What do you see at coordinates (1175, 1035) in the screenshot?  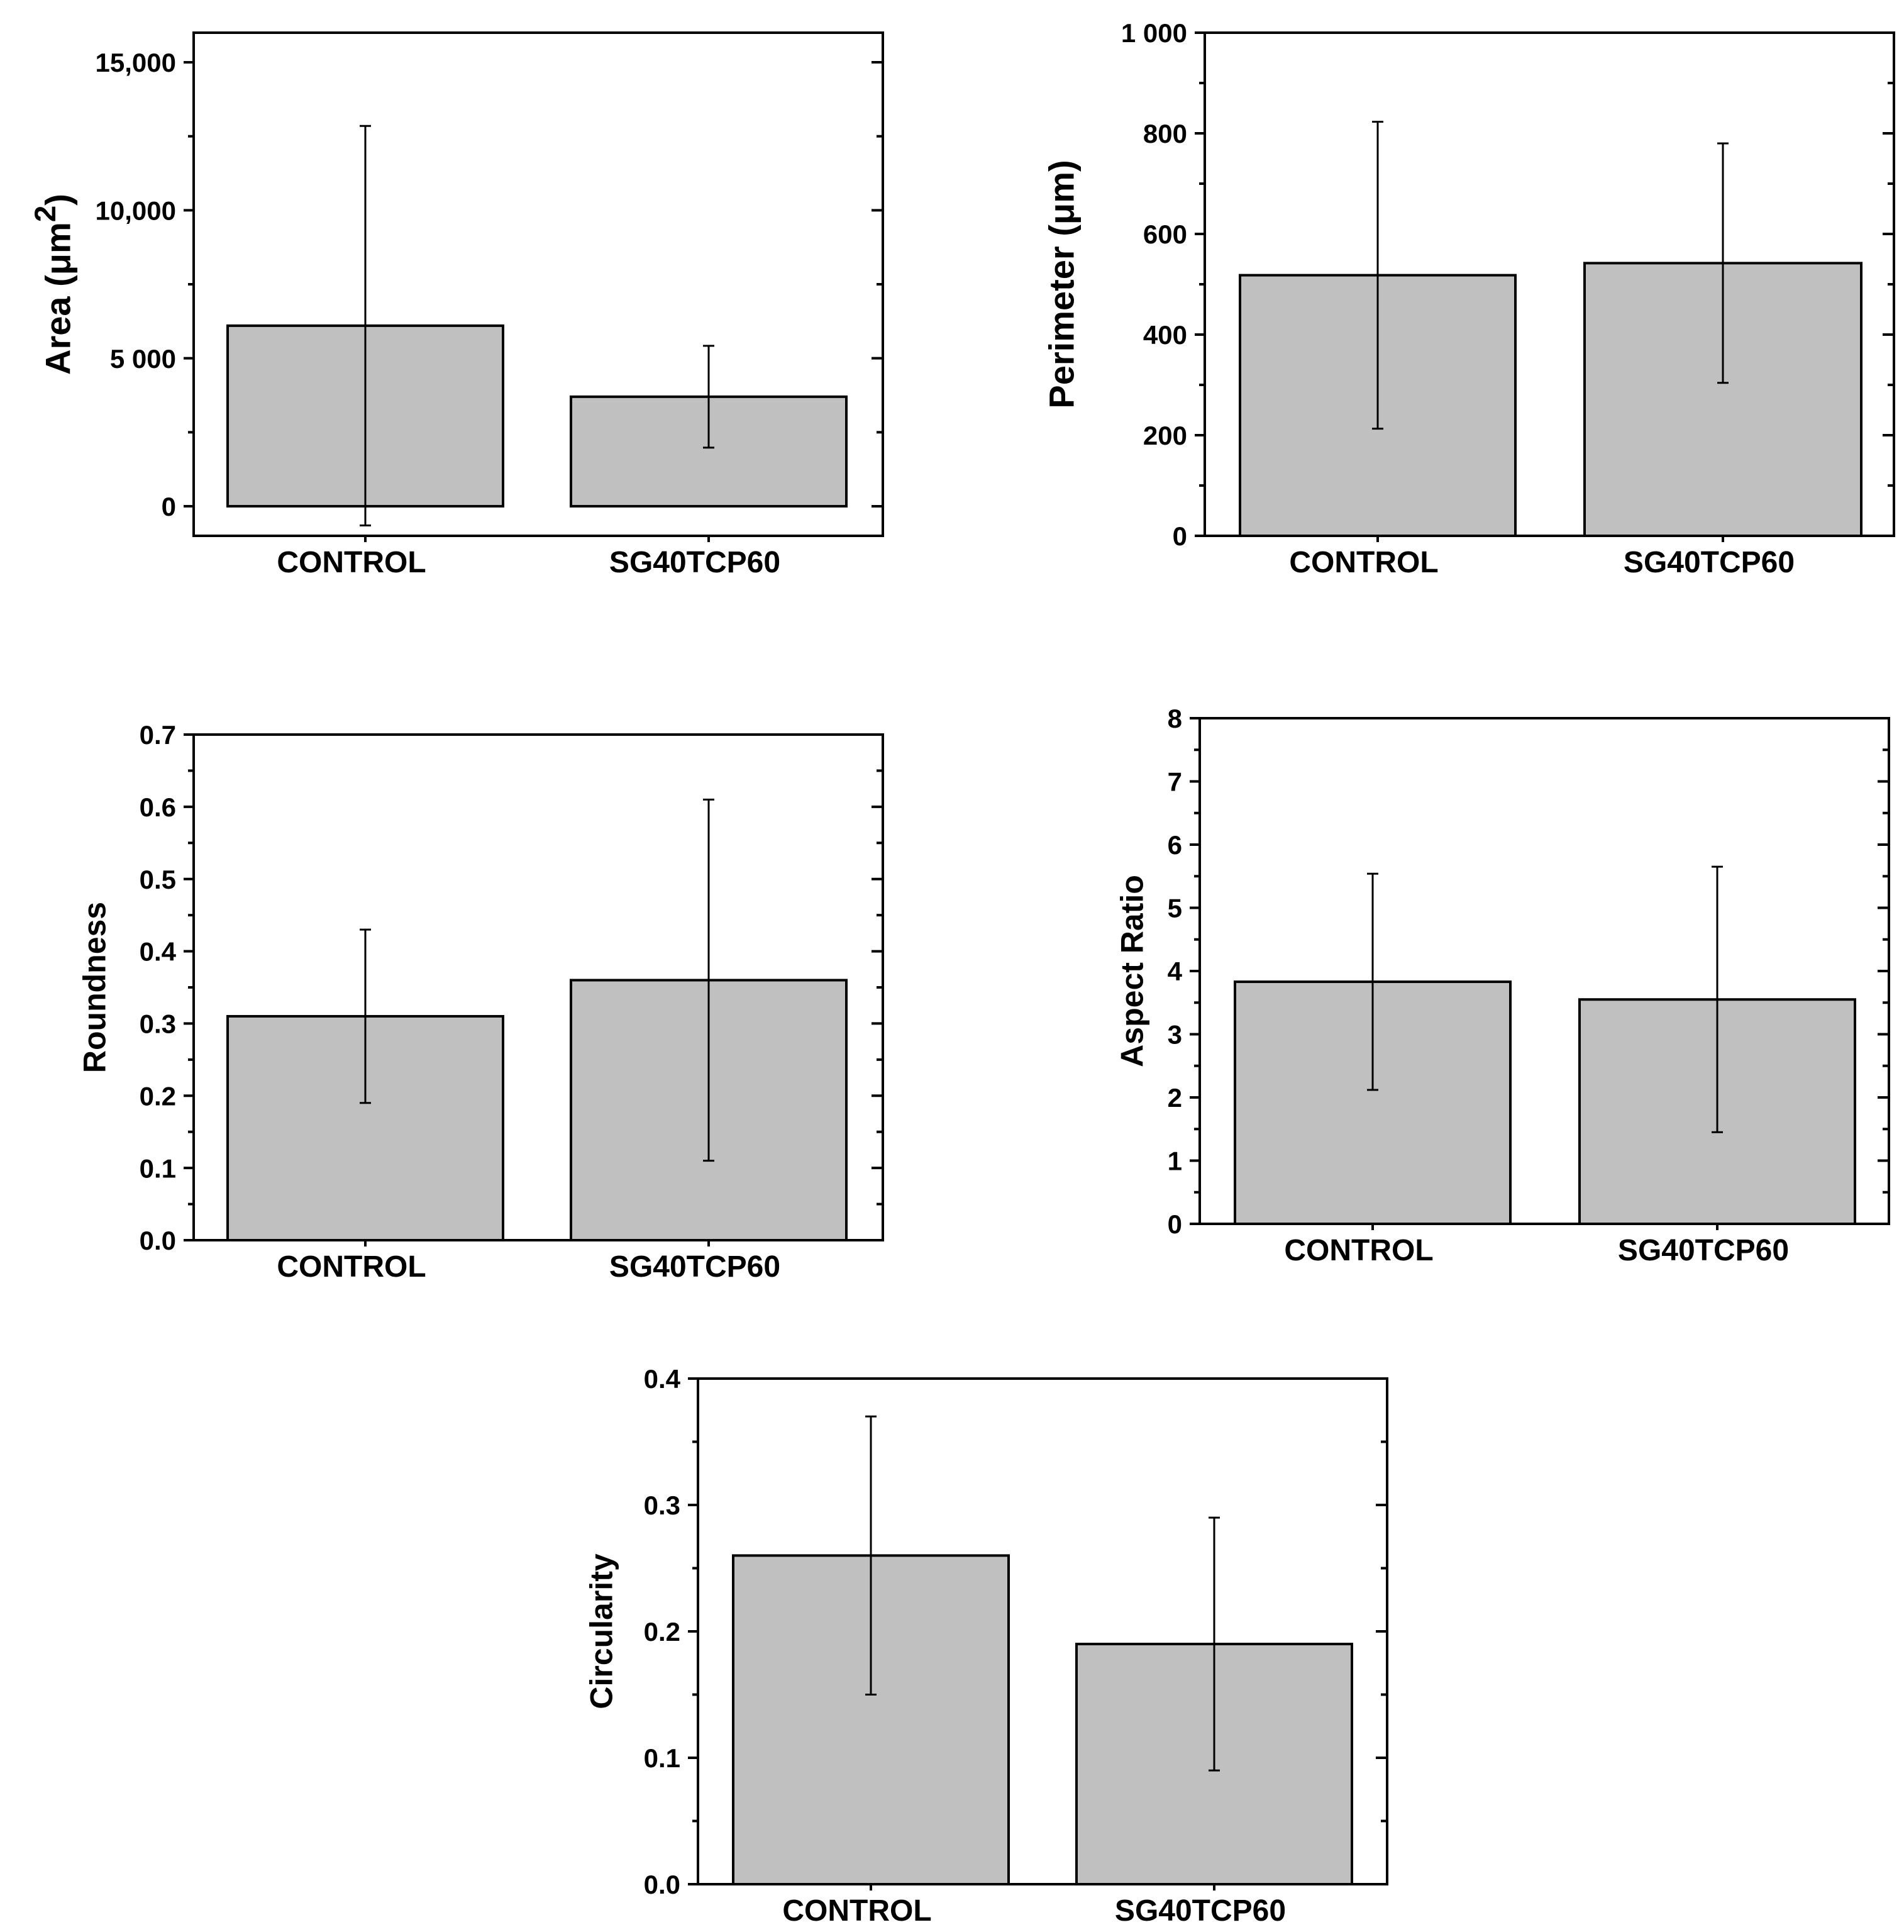 I see `y-tick-label: 3` at bounding box center [1175, 1035].